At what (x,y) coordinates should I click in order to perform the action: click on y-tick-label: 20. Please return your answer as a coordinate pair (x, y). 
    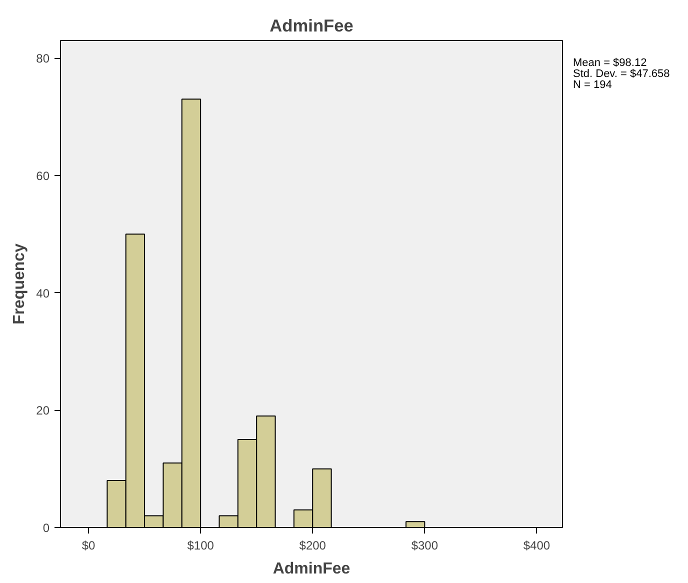
    Looking at the image, I should click on (43, 411).